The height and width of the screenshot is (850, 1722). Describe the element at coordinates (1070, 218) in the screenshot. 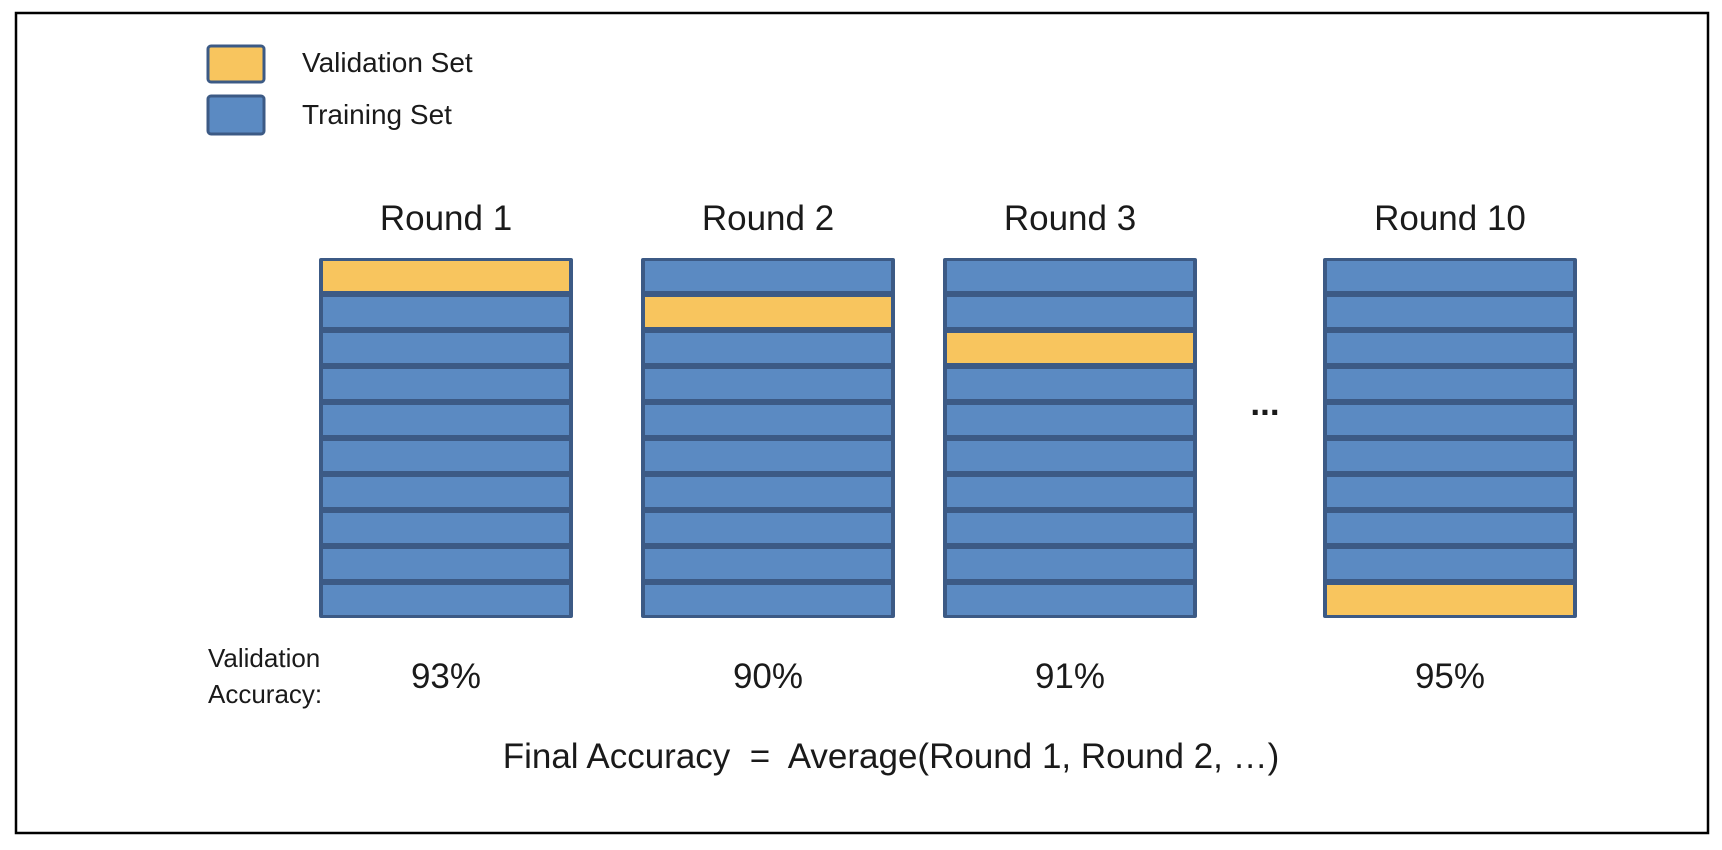

I see `round-title: Round 3` at that location.